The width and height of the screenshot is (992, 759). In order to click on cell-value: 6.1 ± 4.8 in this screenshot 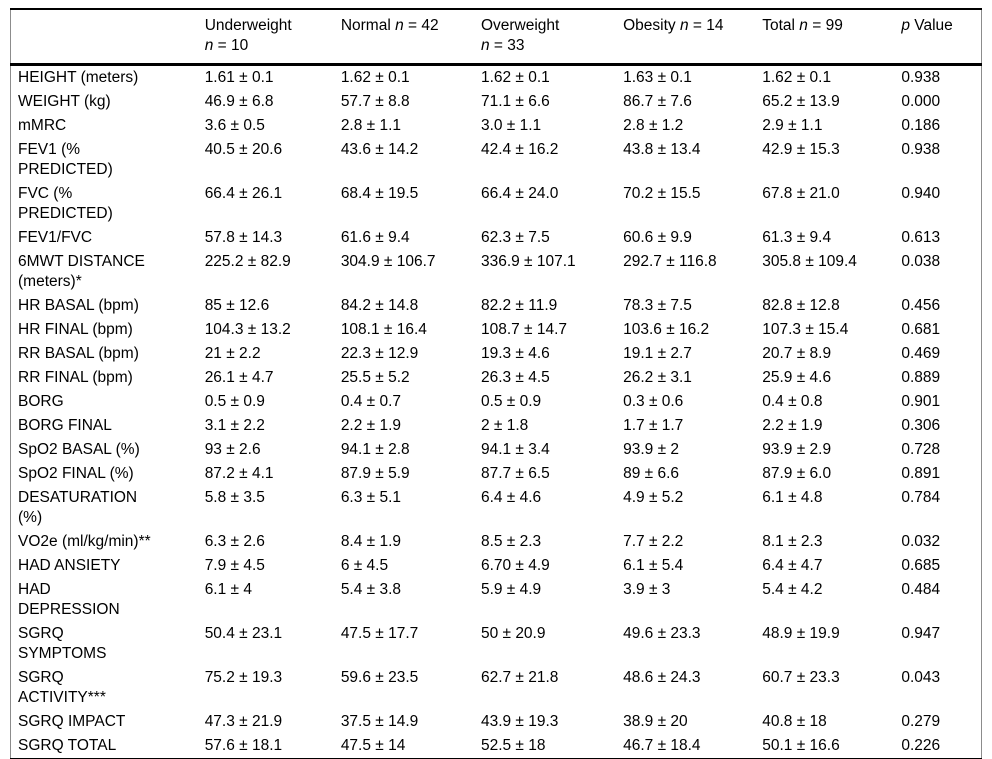, I will do `click(792, 497)`.